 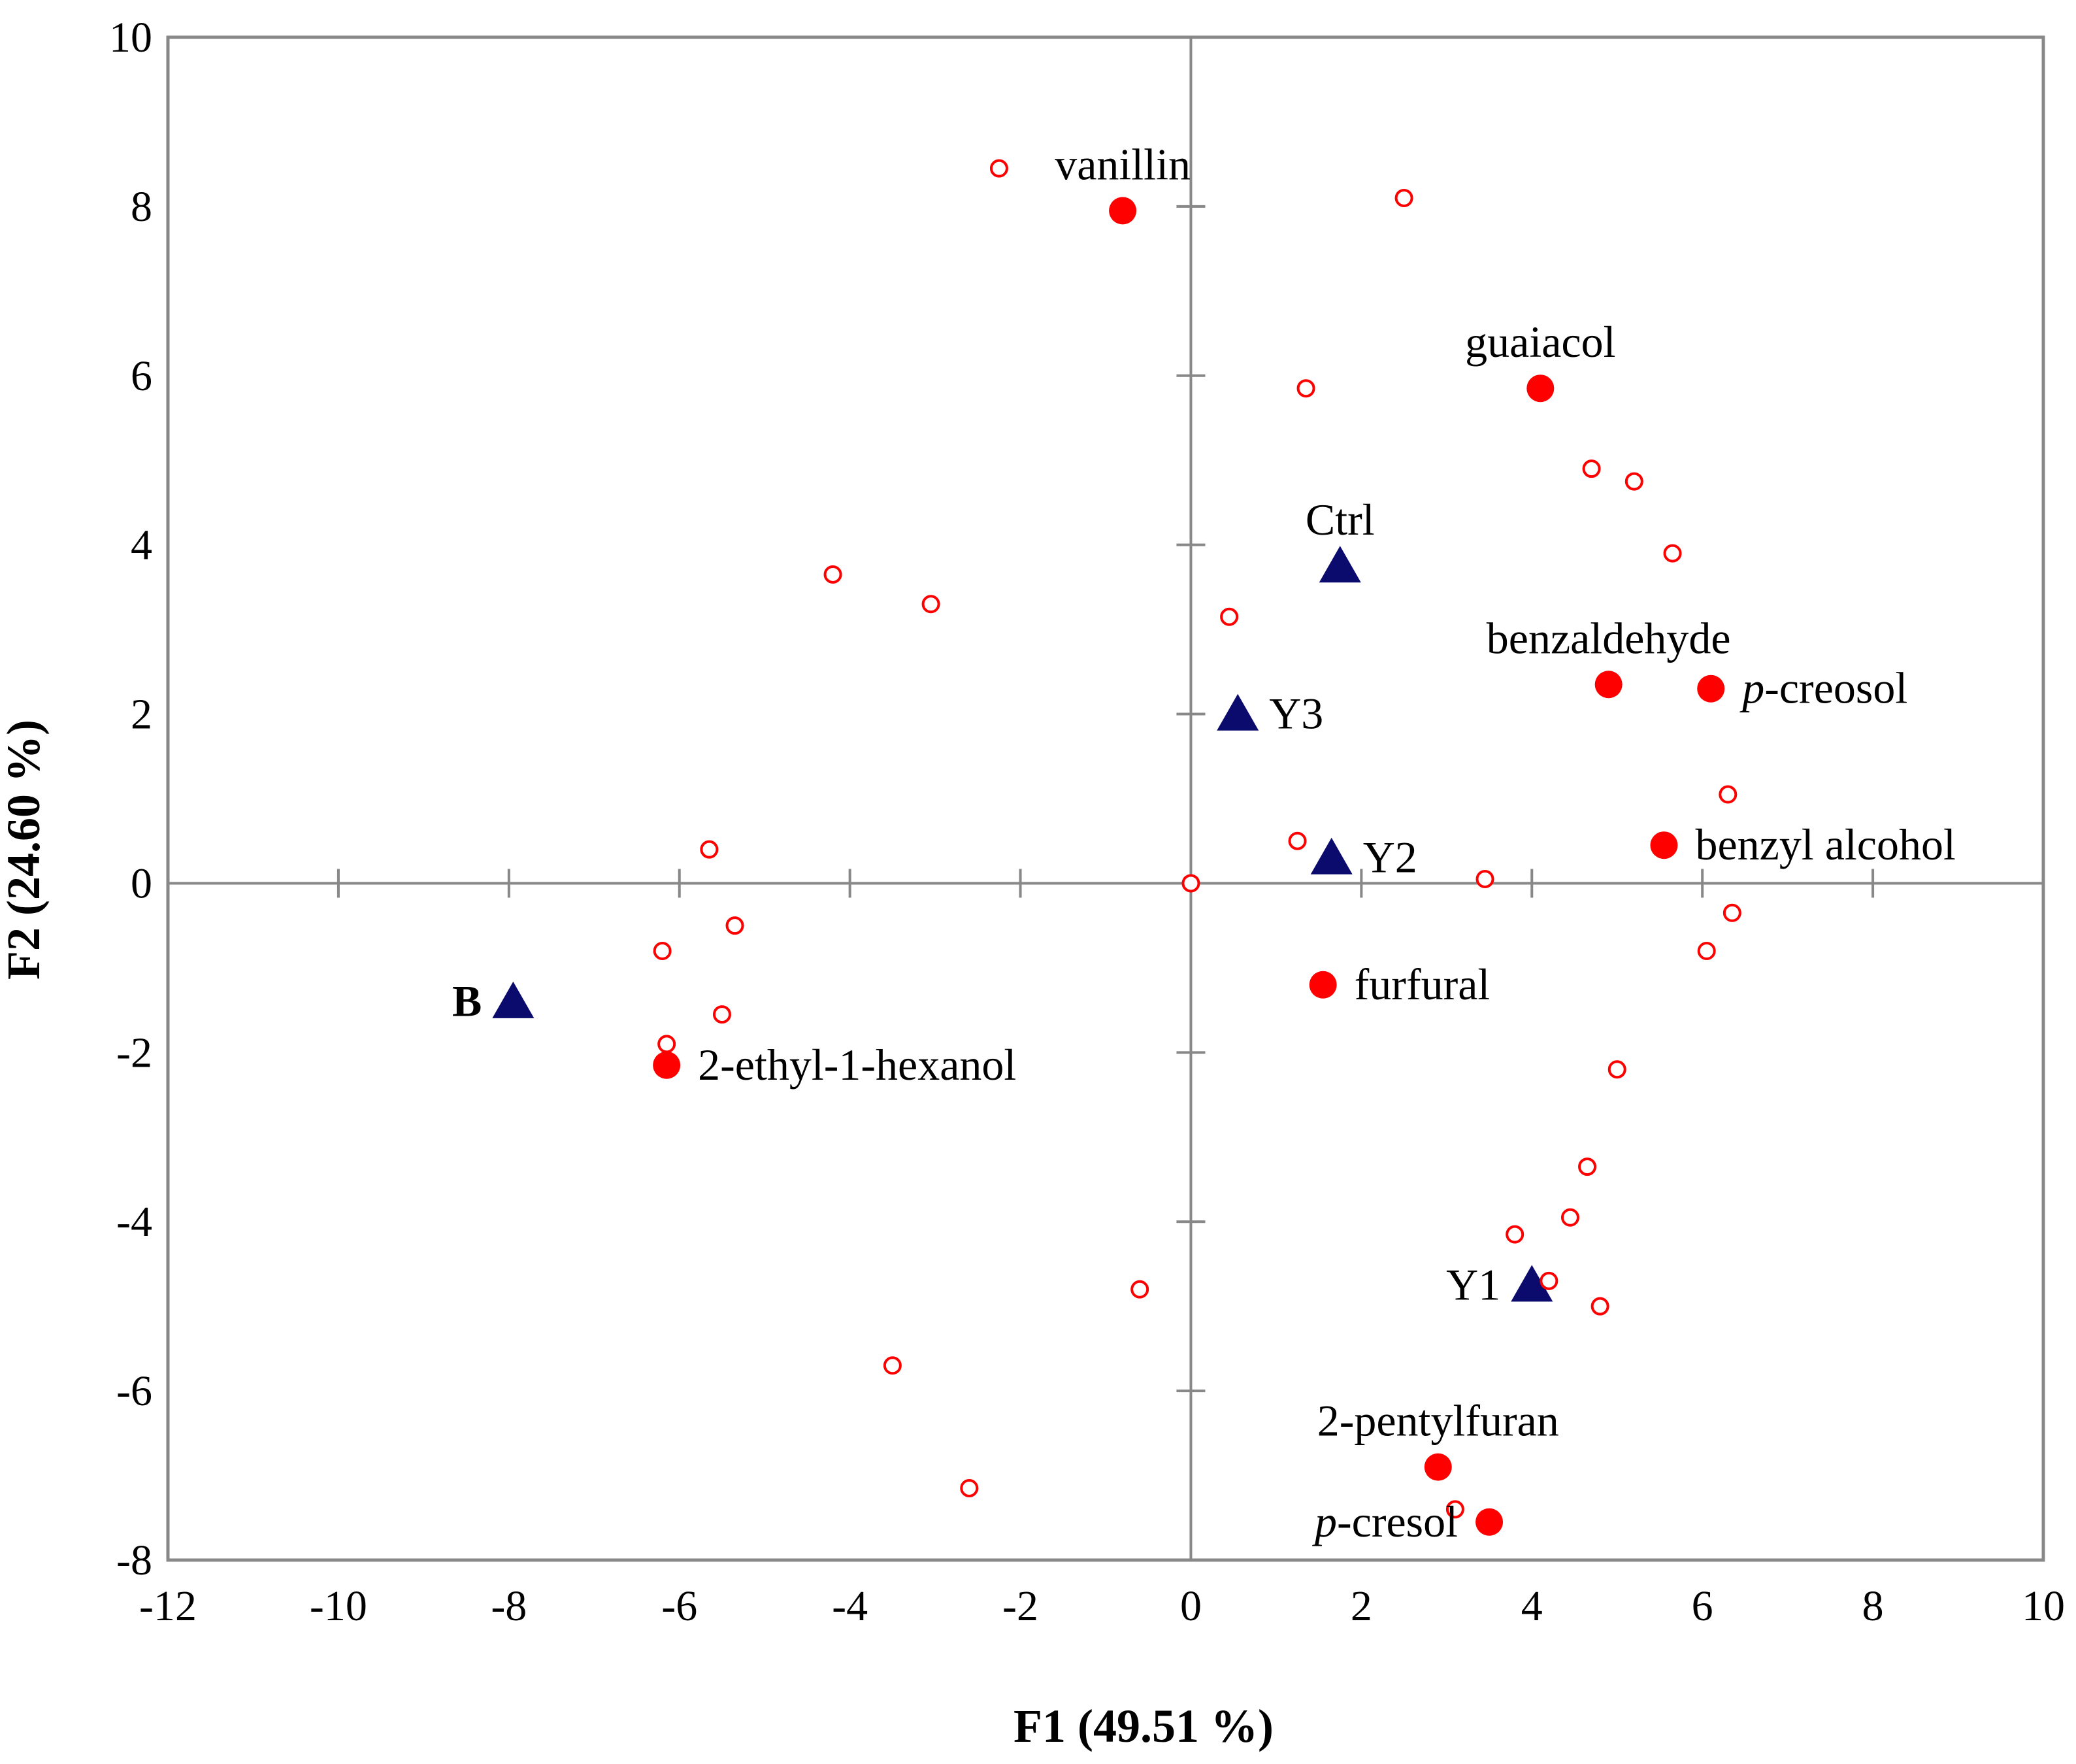 What do you see at coordinates (1532, 1606) in the screenshot?
I see `x-tick-label: 4` at bounding box center [1532, 1606].